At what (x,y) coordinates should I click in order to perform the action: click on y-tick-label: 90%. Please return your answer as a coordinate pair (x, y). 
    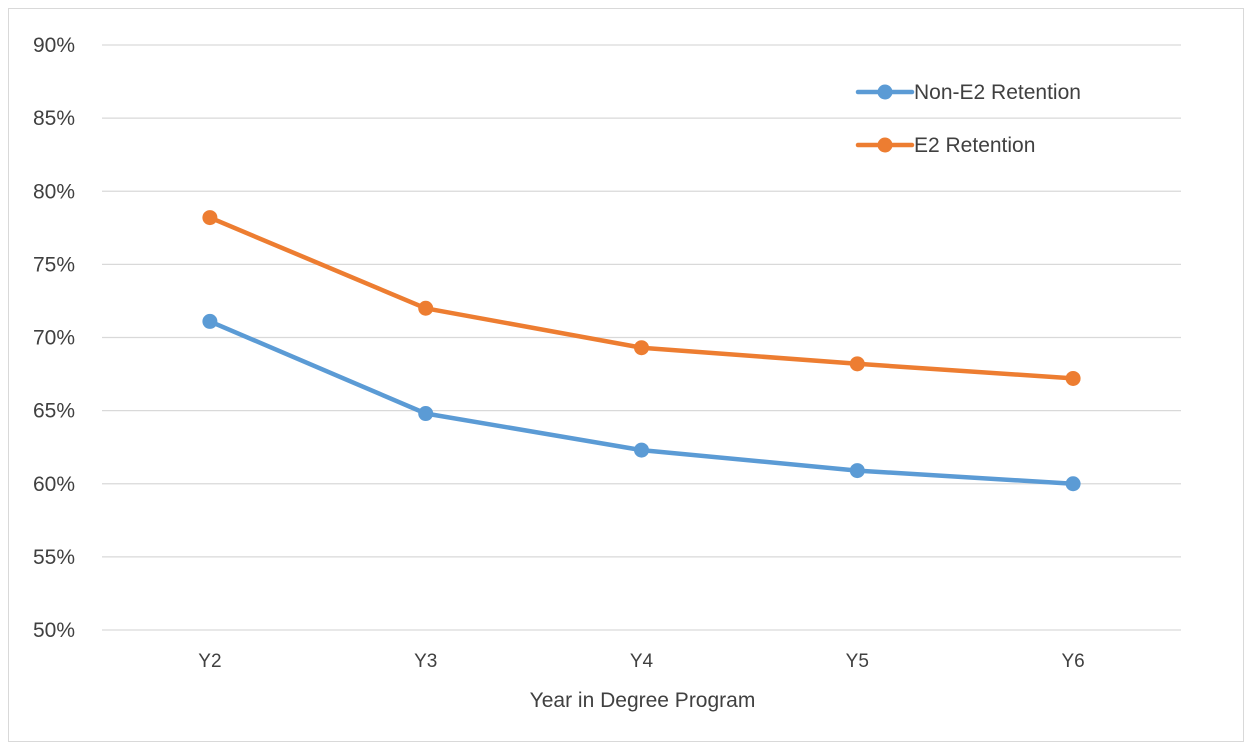
    Looking at the image, I should click on (54, 45).